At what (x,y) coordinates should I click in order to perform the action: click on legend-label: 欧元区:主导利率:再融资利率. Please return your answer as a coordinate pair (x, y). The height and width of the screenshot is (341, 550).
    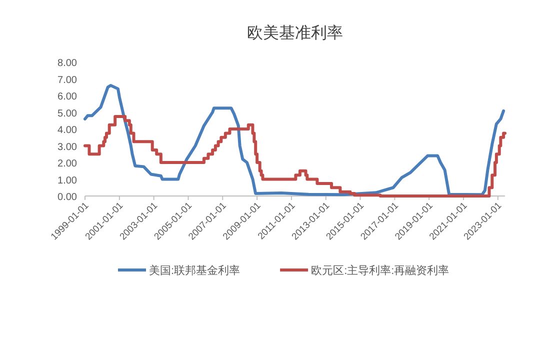
    Looking at the image, I should click on (380, 270).